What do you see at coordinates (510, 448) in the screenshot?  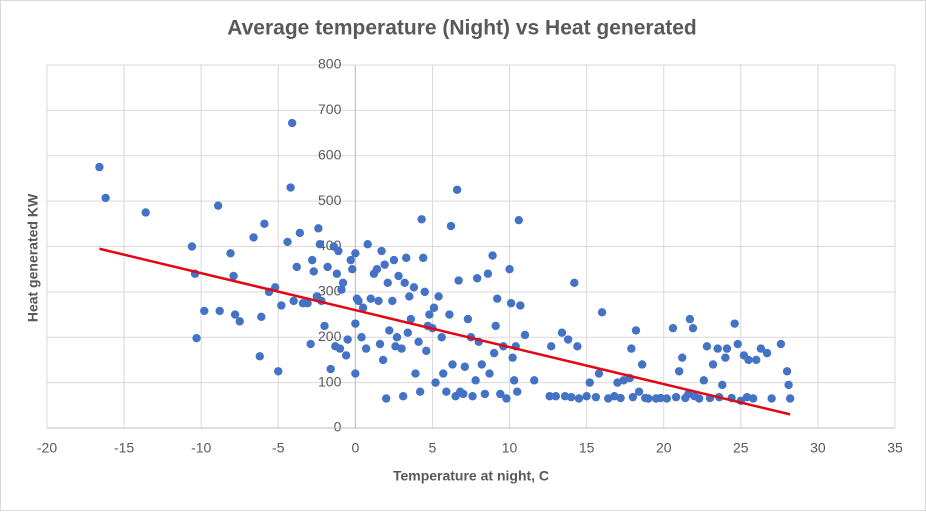 I see `x-tick-label: 10` at bounding box center [510, 448].